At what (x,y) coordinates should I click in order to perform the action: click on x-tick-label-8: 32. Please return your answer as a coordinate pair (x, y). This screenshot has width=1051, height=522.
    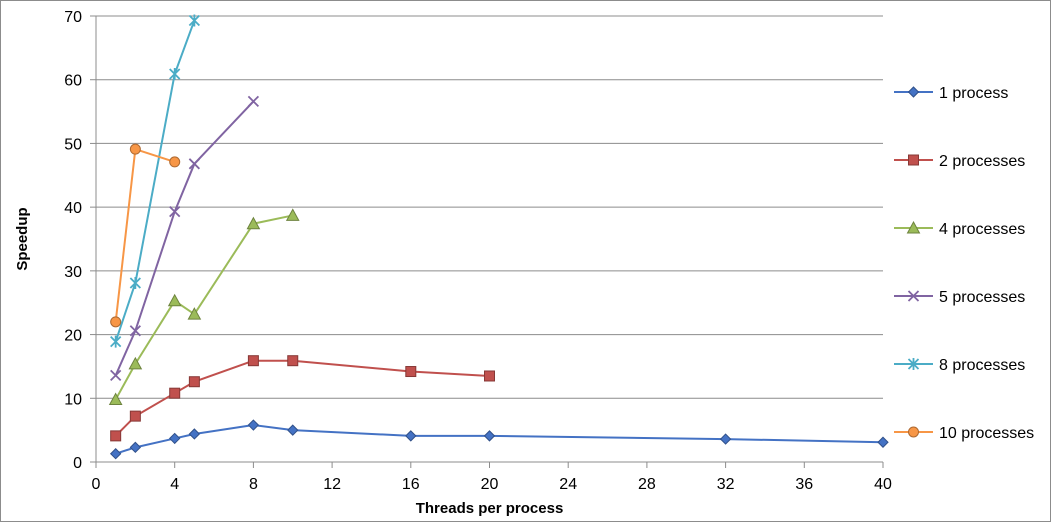
    Looking at the image, I should click on (726, 484).